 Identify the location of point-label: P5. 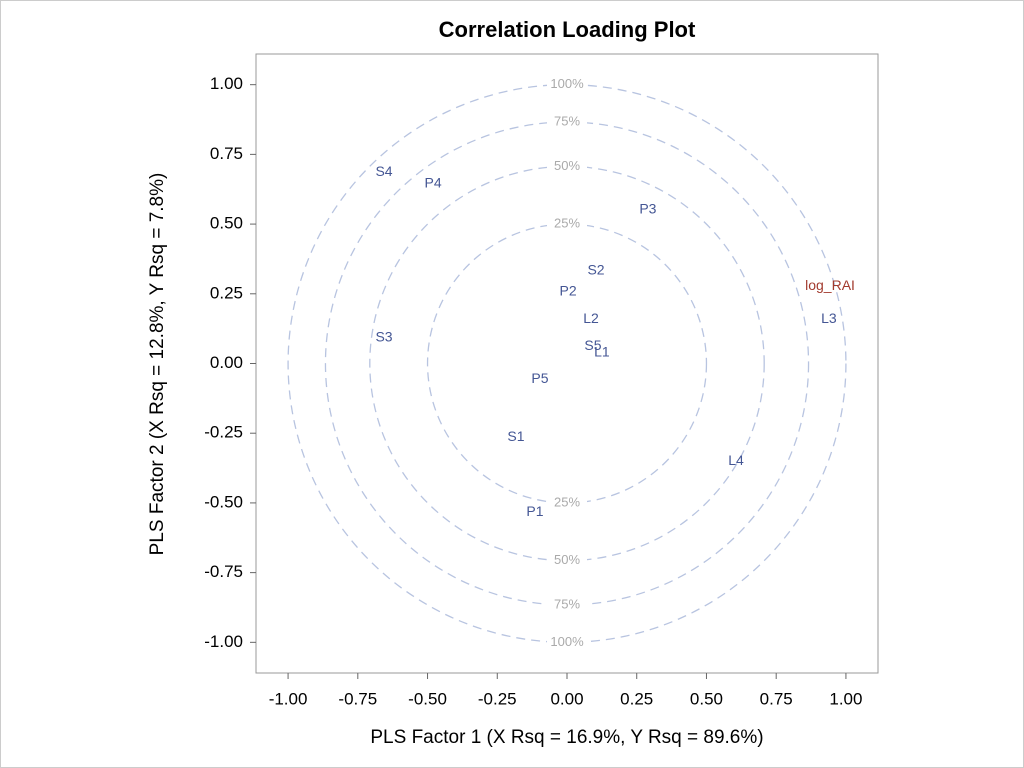
(539, 378).